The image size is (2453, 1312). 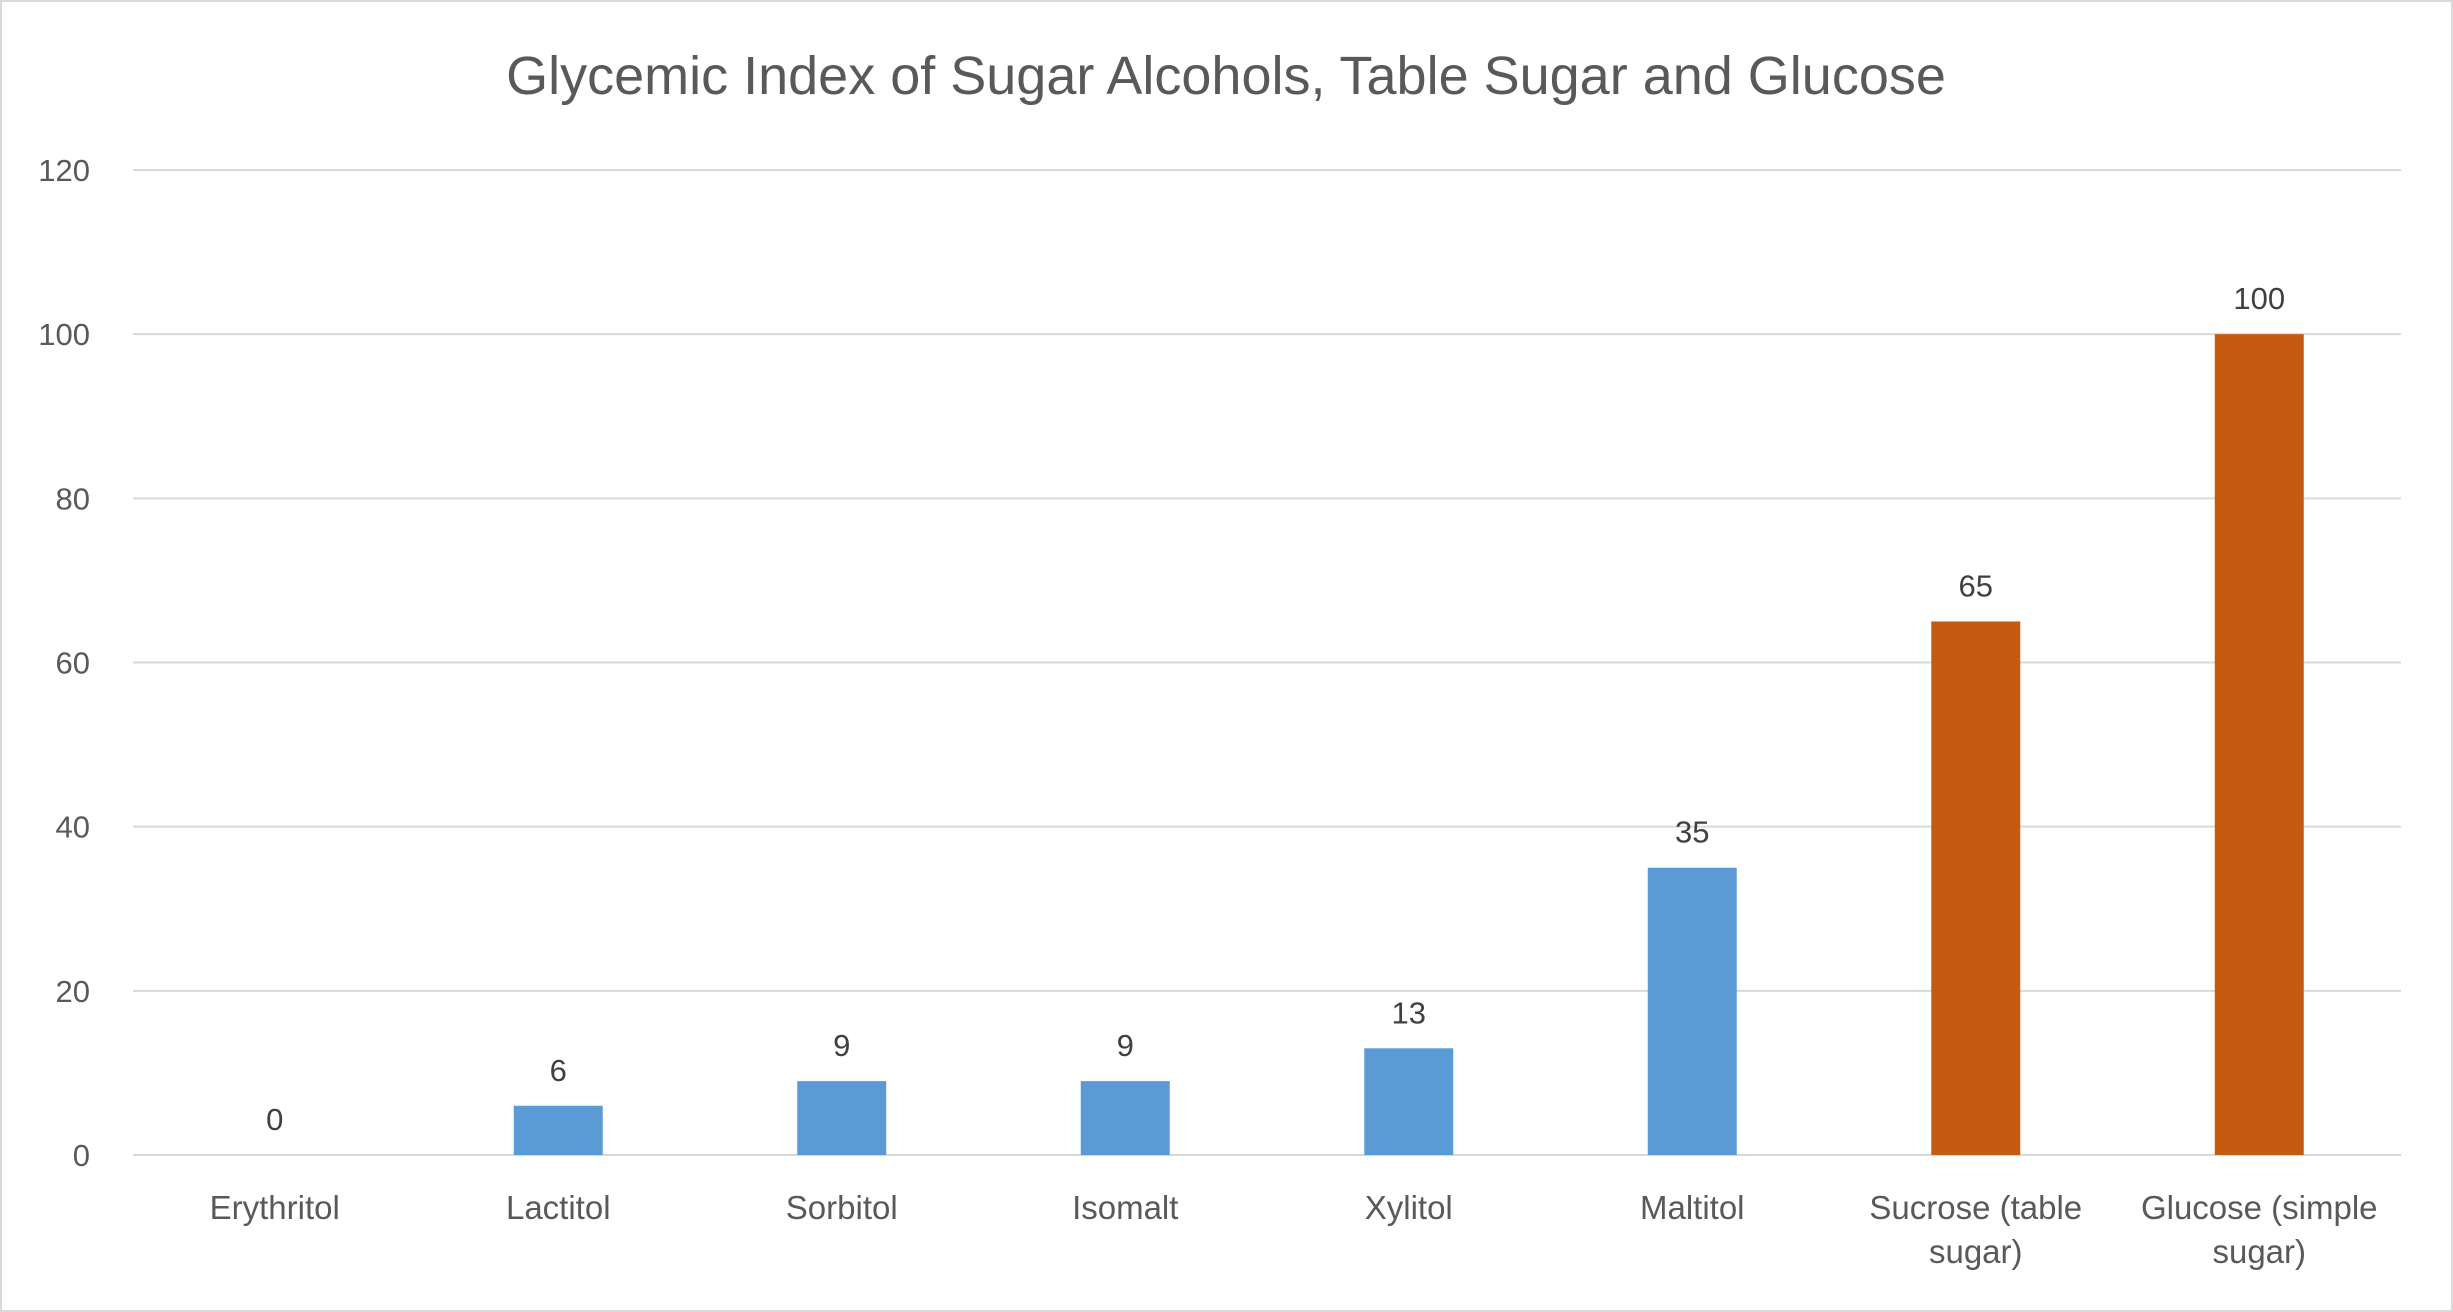 I want to click on y-tick-label: 120, so click(x=64, y=170).